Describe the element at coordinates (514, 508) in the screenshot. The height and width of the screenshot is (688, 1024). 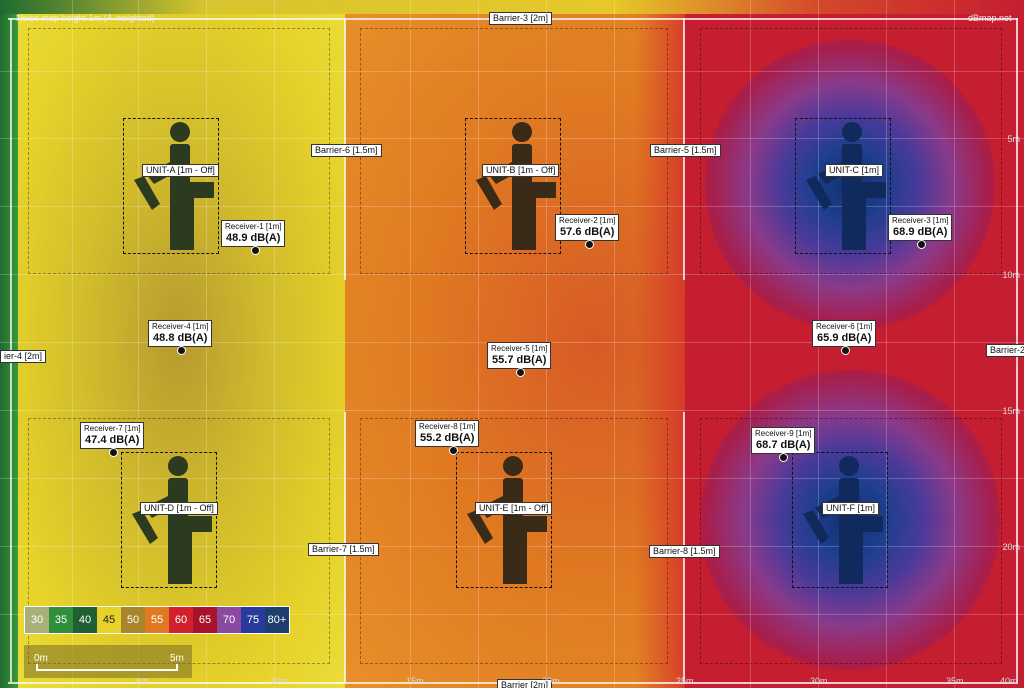
I see `unit-e-label: UNIT-E [1m - Off]` at that location.